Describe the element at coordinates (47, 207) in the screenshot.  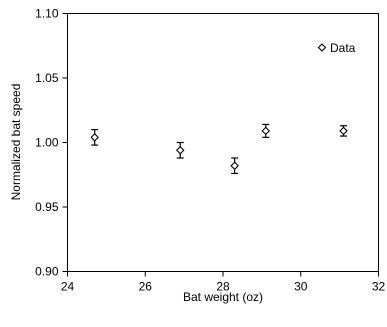
I see `y-tick-label: 0.95` at that location.